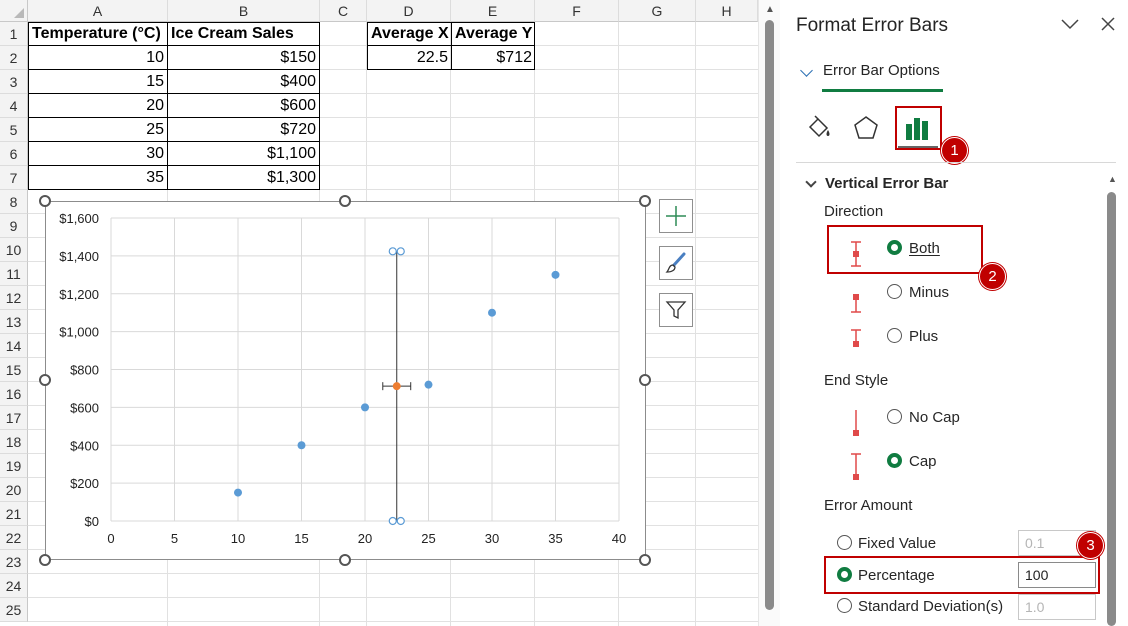 The width and height of the screenshot is (1128, 626). What do you see at coordinates (155, 129) in the screenshot?
I see `cell-a5: 25` at bounding box center [155, 129].